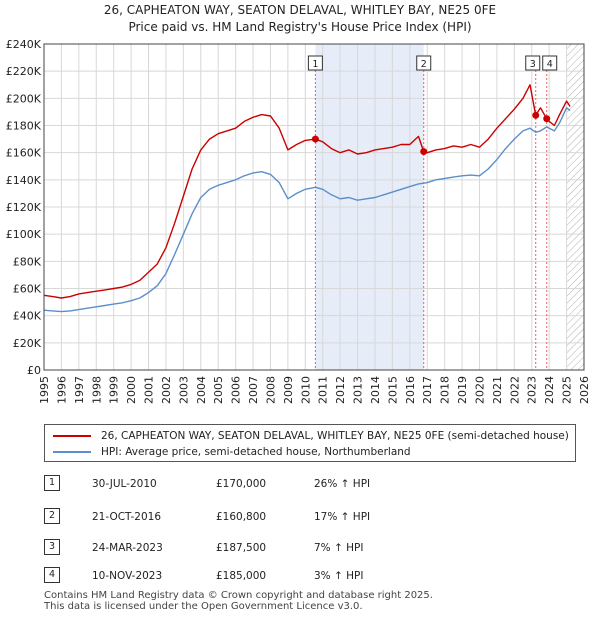 This screenshot has height=620, width=600. What do you see at coordinates (549, 390) in the screenshot?
I see `x-tick-label: 2024` at bounding box center [549, 390].